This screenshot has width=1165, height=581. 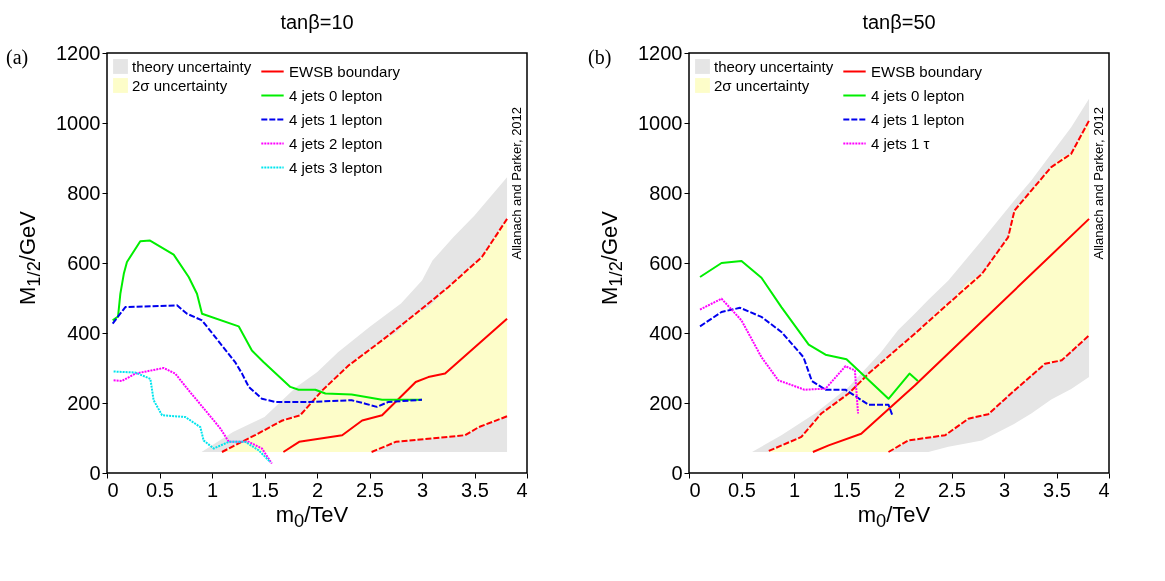 What do you see at coordinates (900, 143) in the screenshot?
I see `legend-label: 4 jets 1 τ` at bounding box center [900, 143].